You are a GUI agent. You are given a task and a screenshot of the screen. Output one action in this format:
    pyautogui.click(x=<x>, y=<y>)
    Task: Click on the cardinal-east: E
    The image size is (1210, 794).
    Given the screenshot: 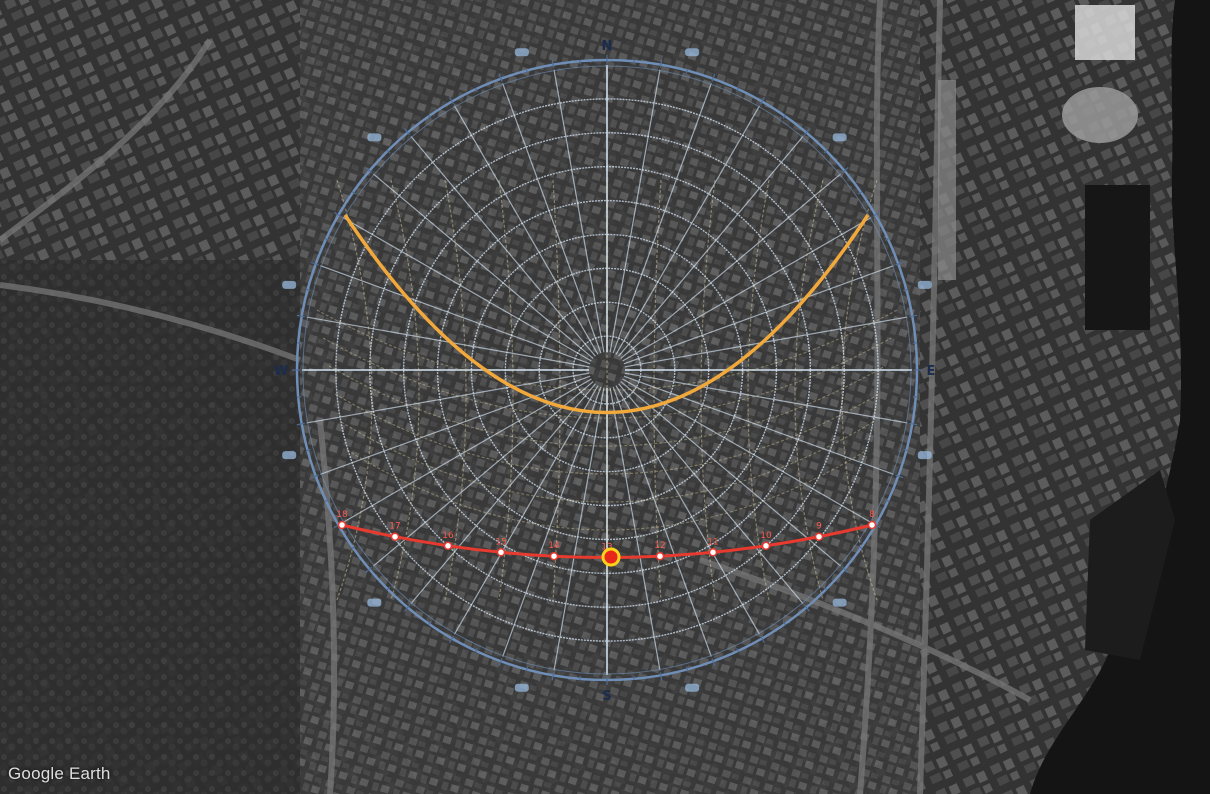 What is the action you would take?
    pyautogui.click(x=931, y=371)
    